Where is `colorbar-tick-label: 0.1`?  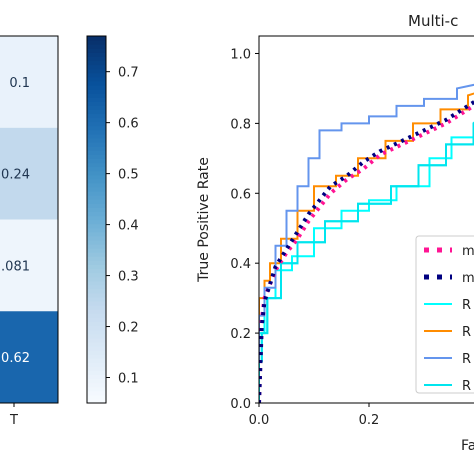
colorbar-tick-label: 0.1 is located at coordinates (128, 379).